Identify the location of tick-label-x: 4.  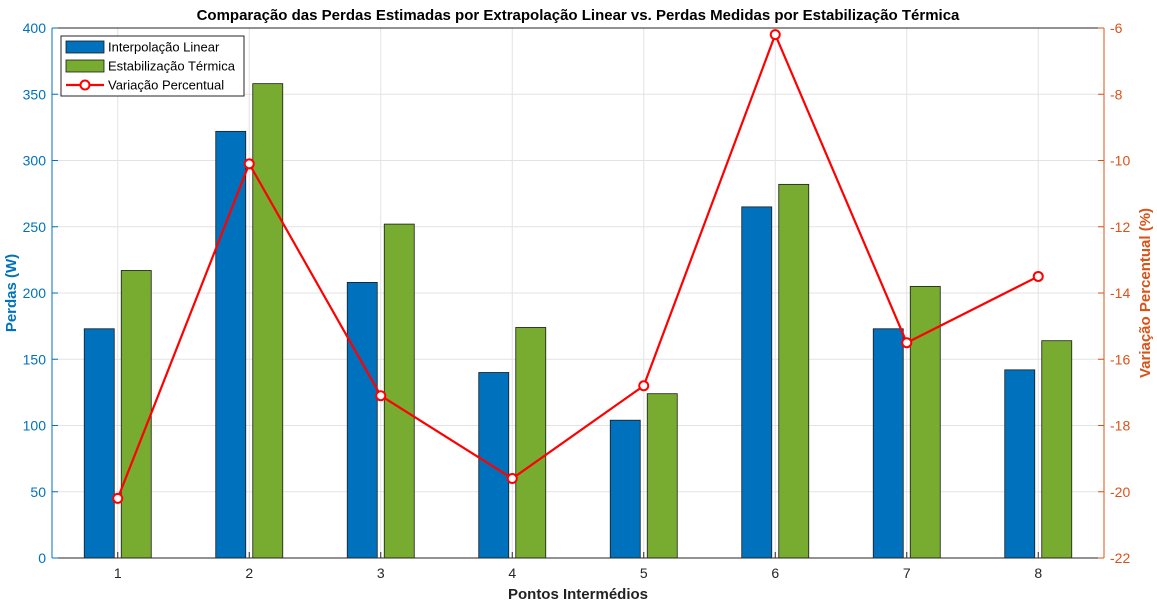
(512, 573).